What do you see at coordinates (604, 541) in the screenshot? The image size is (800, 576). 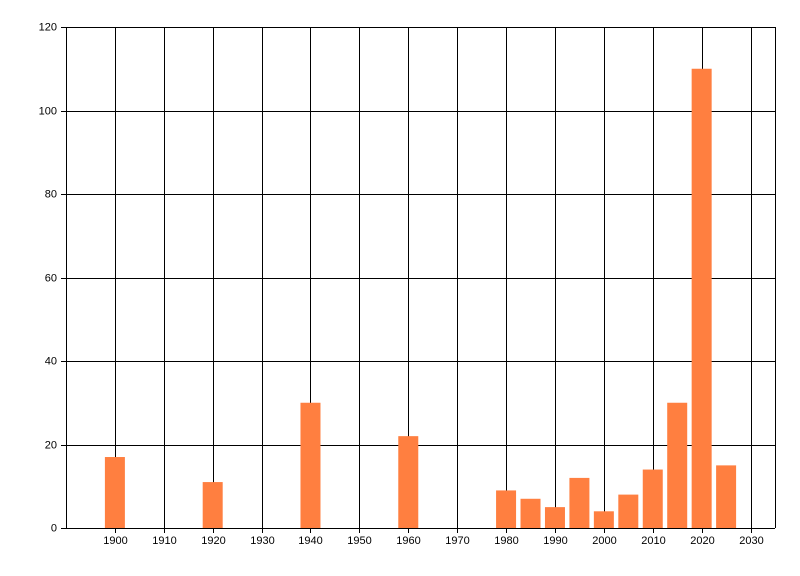 I see `x-tick-label: 2000` at bounding box center [604, 541].